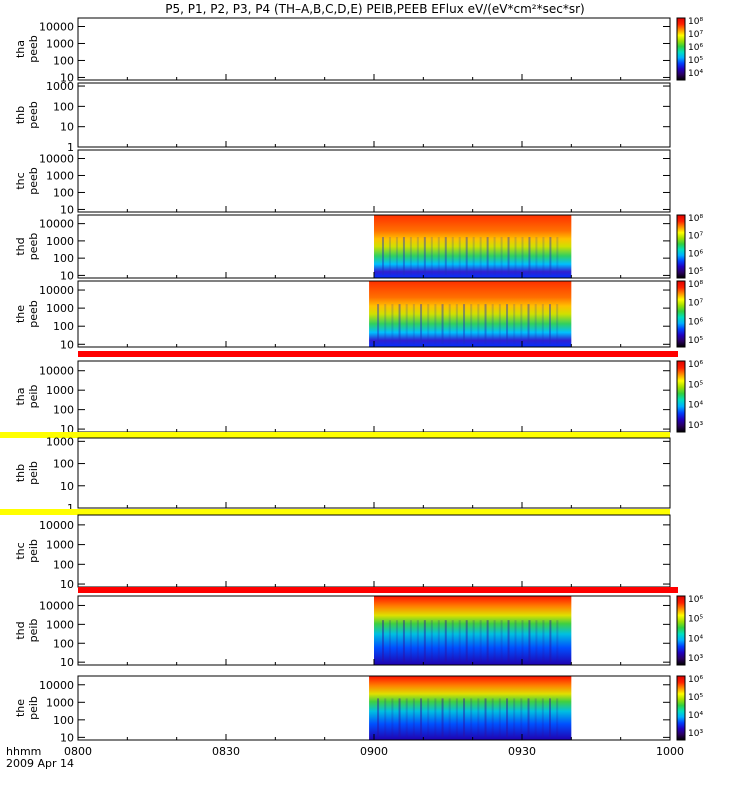  Describe the element at coordinates (345, 757) in the screenshot. I see `x-axis: hhmm 2009 Apr 14 0800 0830 0900 0930 1000` at that location.